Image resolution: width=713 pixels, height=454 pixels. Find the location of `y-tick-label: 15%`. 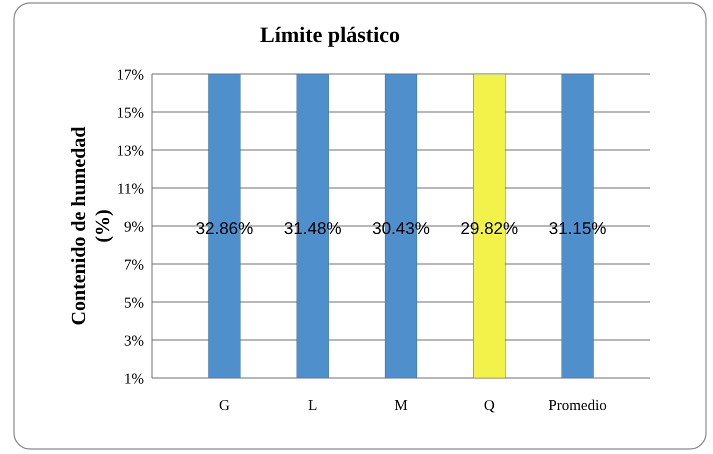

y-tick-label: 15% is located at coordinates (130, 113).